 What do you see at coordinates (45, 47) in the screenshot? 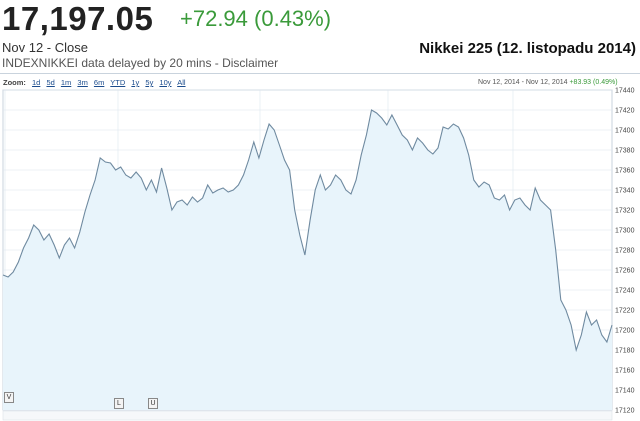
I see `close-label: Nov 12 - Close` at bounding box center [45, 47].